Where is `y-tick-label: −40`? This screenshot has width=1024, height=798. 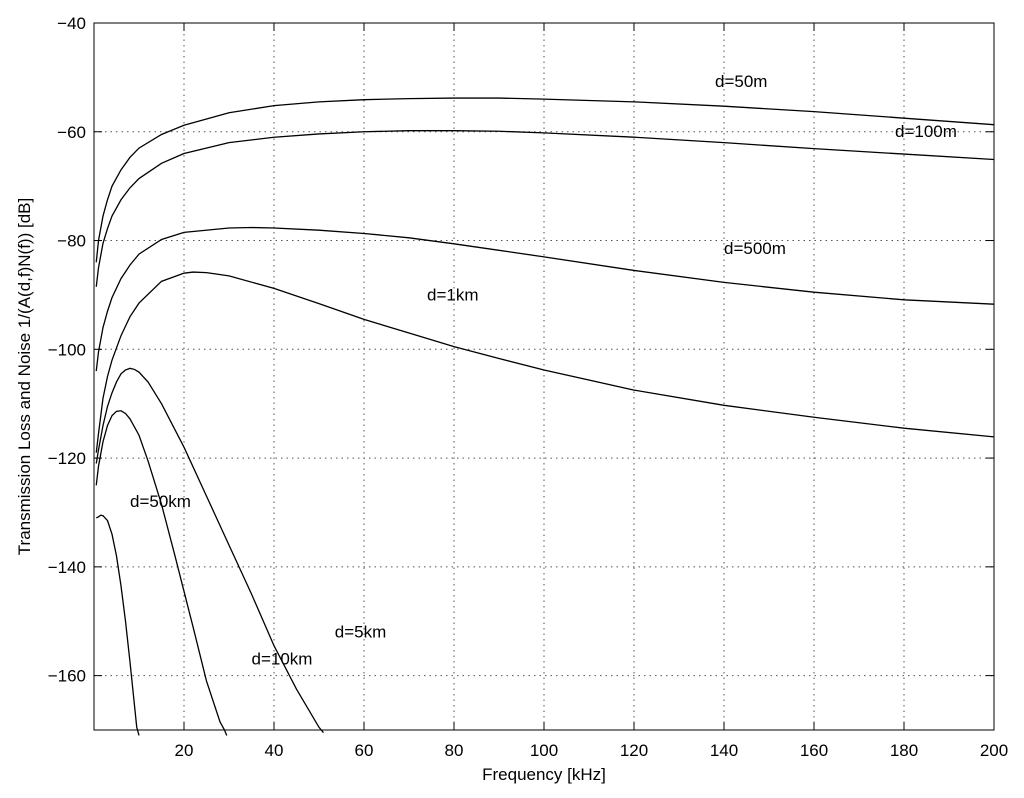
y-tick-label: −40 is located at coordinates (71, 23).